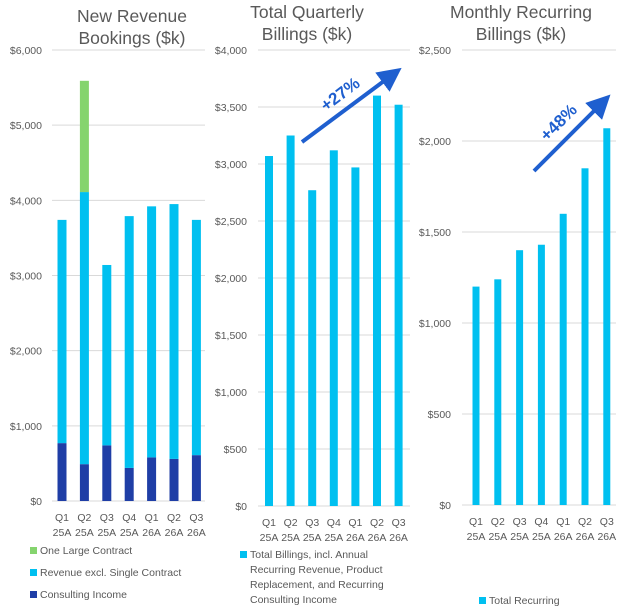 Image resolution: width=621 pixels, height=611 pixels. What do you see at coordinates (317, 585) in the screenshot?
I see `legend-label: Replacement, and Recurring` at bounding box center [317, 585].